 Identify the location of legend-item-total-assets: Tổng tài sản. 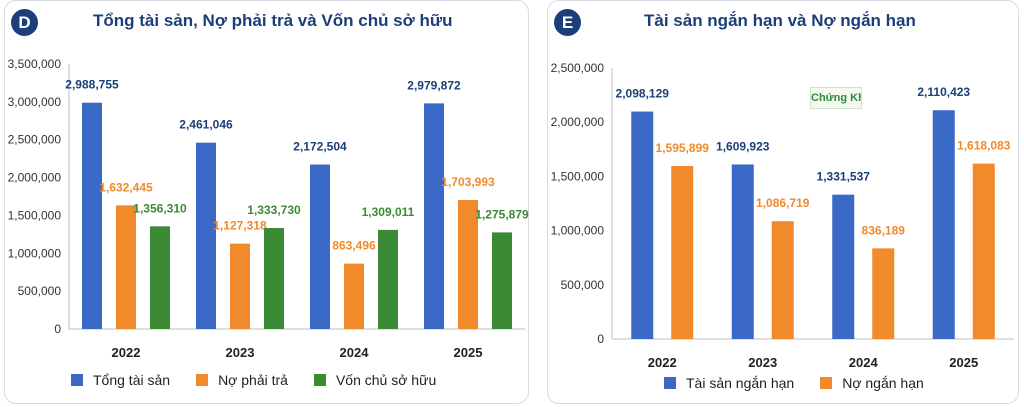
(120, 380).